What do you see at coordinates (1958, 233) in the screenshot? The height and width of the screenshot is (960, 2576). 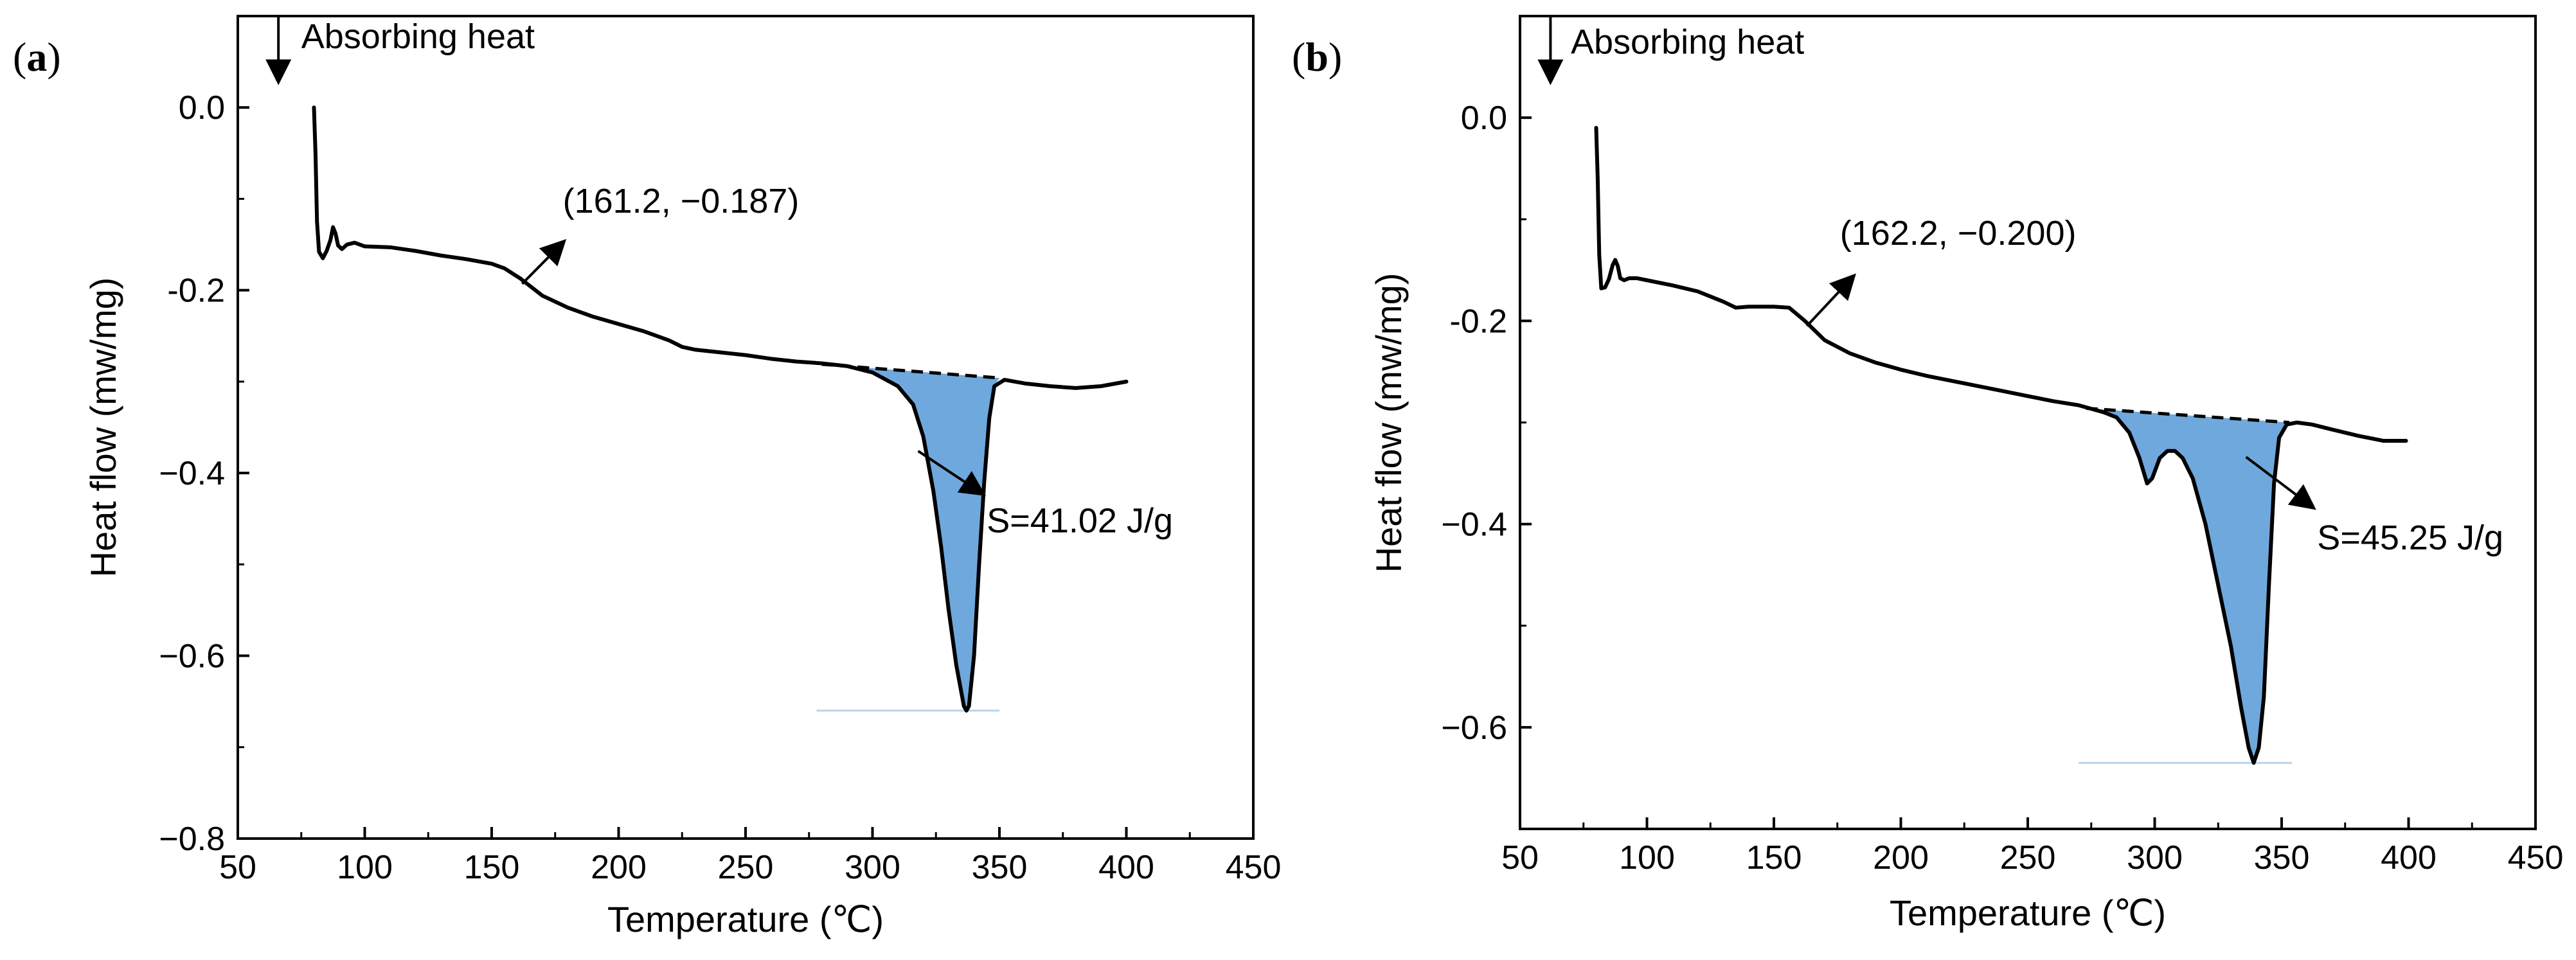 I see `inflection-point-label: (162.2, −0.200)` at bounding box center [1958, 233].